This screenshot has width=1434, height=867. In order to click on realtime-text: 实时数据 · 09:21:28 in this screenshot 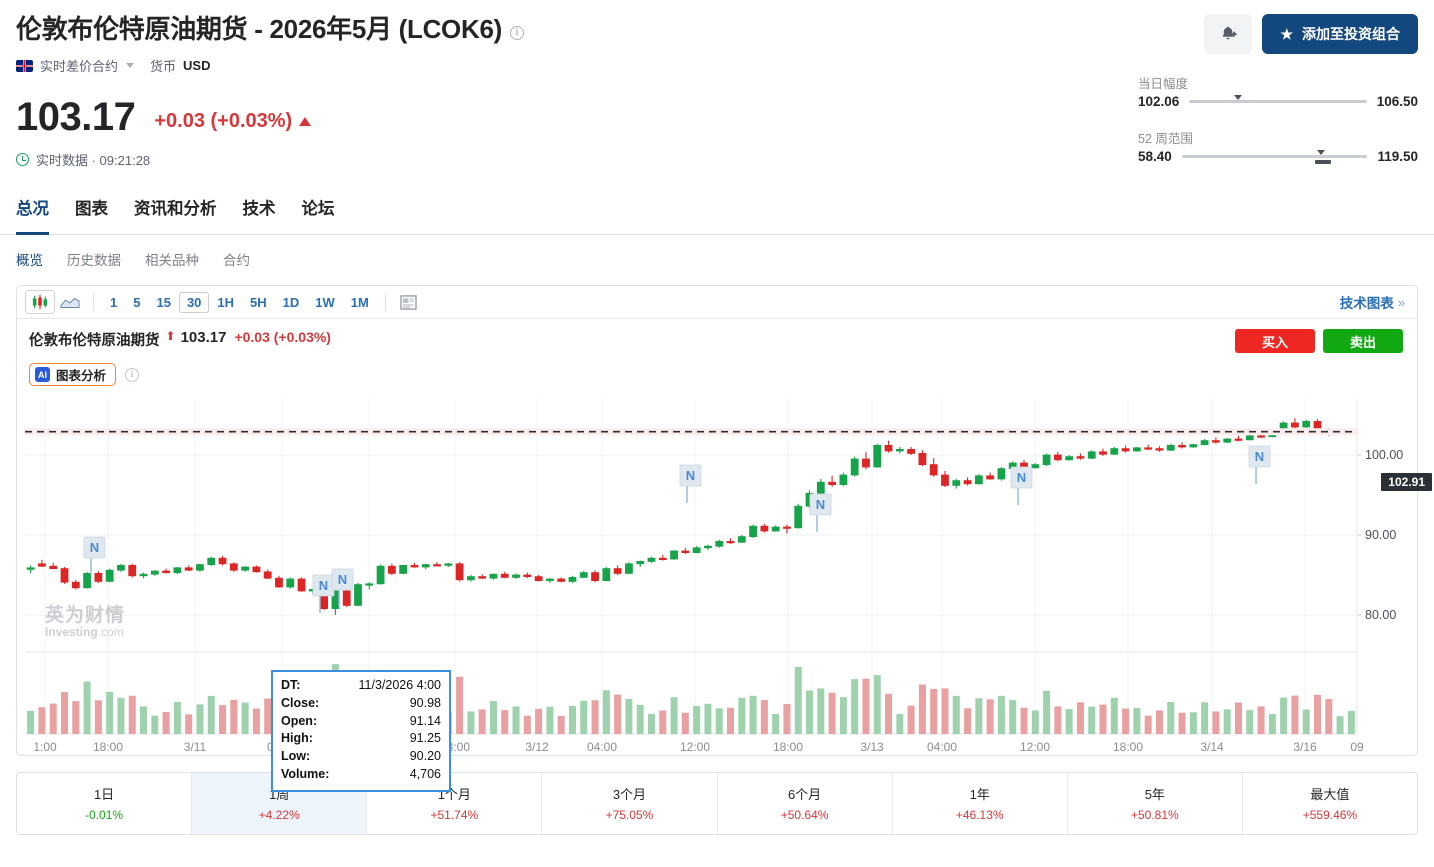, I will do `click(93, 161)`.